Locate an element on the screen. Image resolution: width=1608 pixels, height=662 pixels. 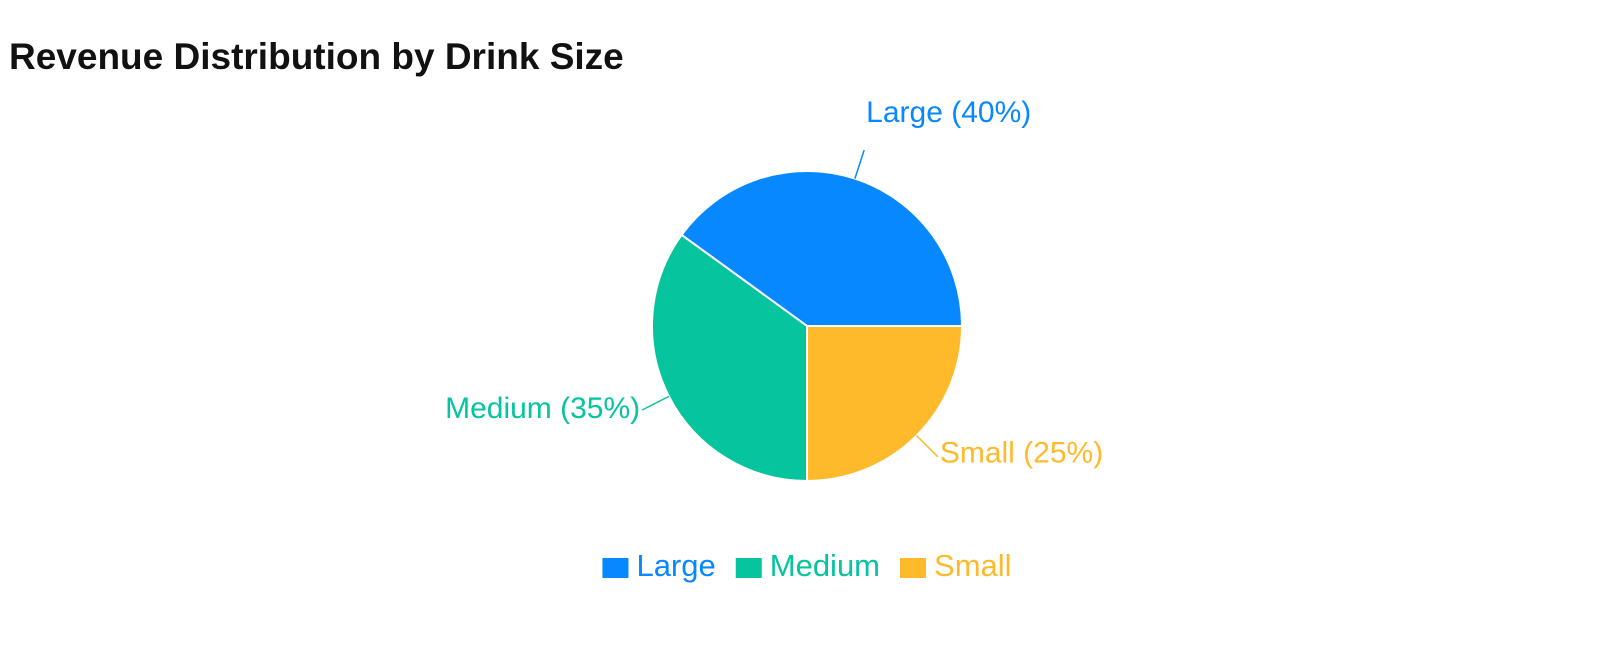
legend-label-medium: Medium is located at coordinates (825, 565).